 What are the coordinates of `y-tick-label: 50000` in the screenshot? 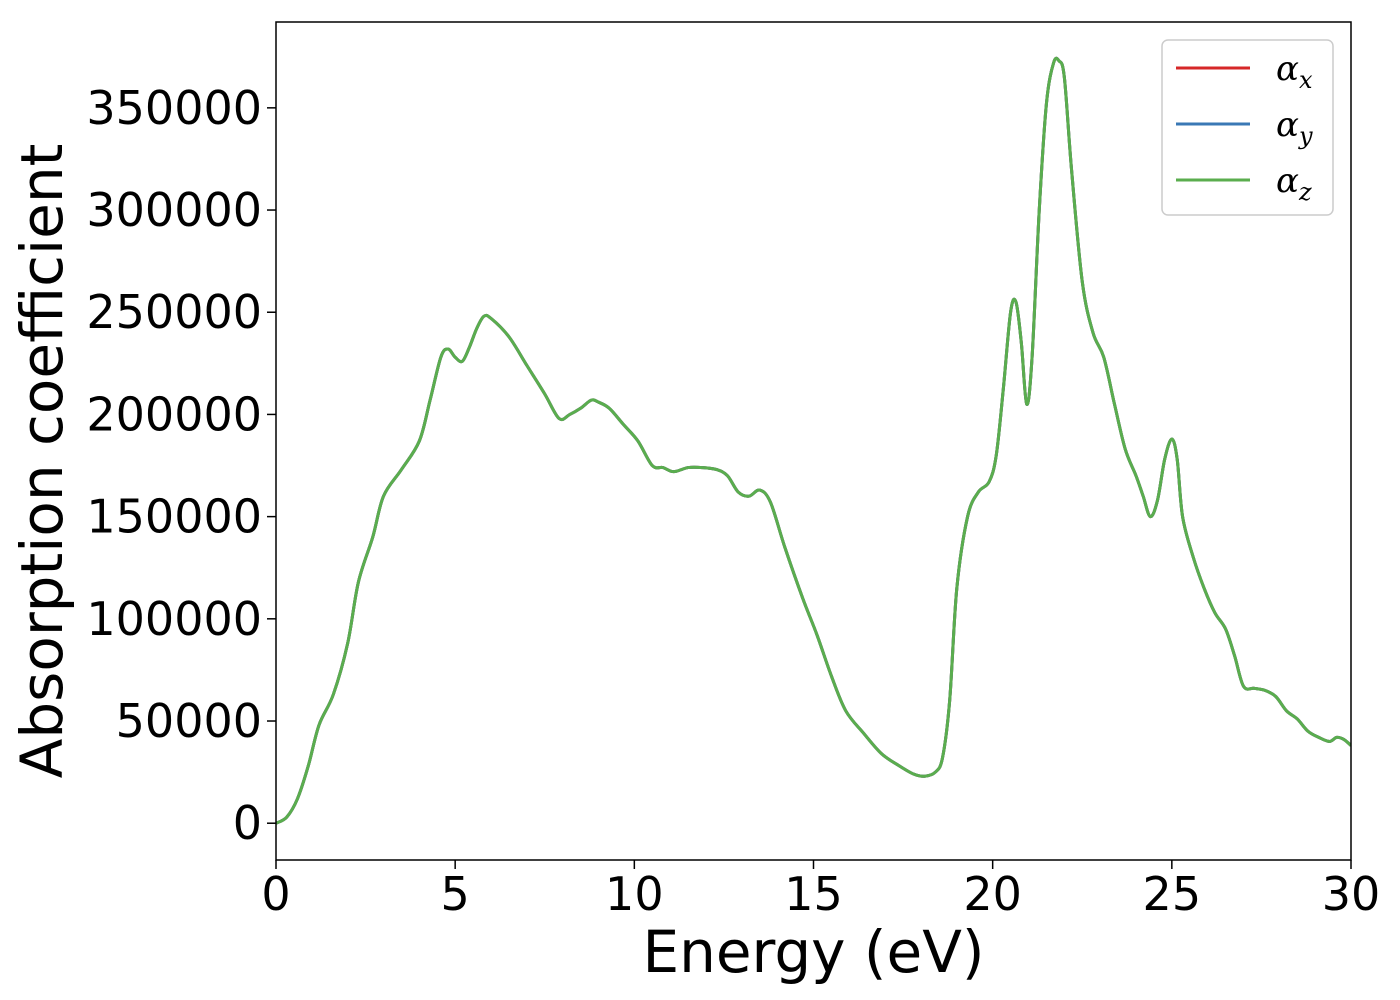 It's located at (189, 721).